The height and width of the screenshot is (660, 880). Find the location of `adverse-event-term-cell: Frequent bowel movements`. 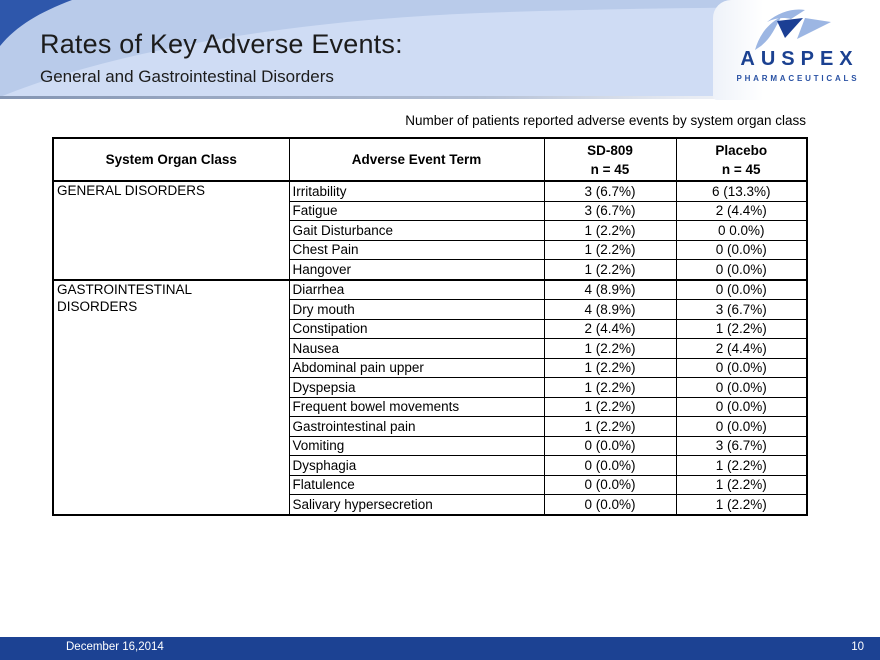

adverse-event-term-cell: Frequent bowel movements is located at coordinates (416, 406).